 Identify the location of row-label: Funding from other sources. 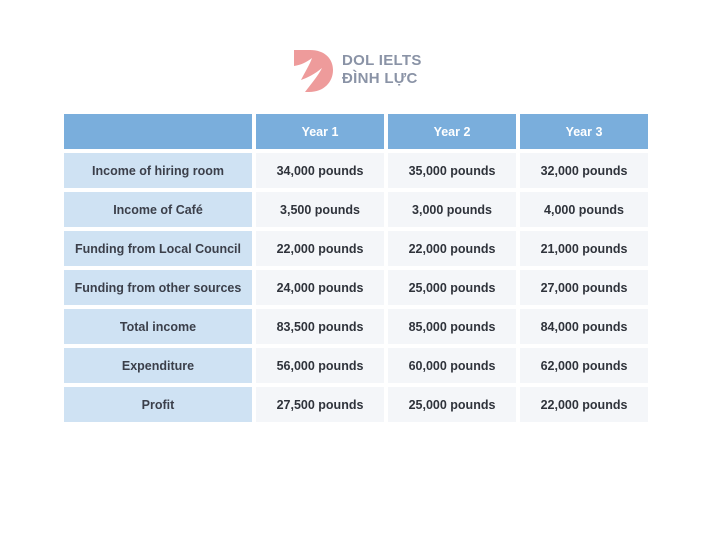
(158, 287).